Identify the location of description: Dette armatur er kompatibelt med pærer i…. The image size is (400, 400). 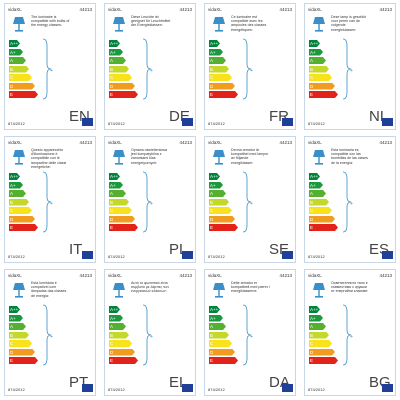
(250, 287).